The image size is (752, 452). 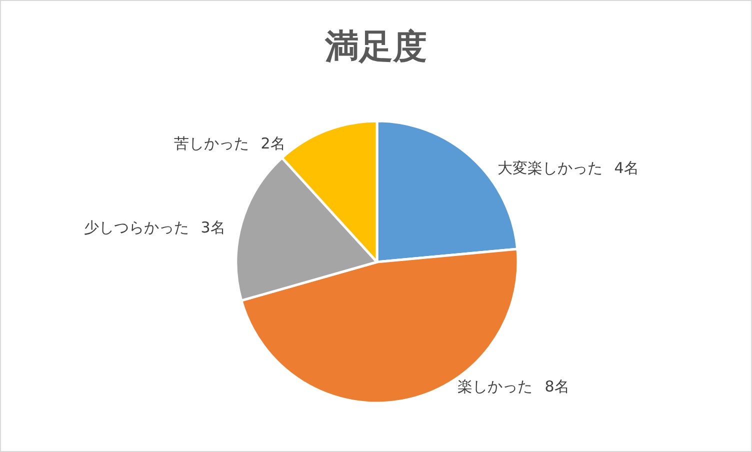 What do you see at coordinates (495, 387) in the screenshot?
I see `slice-label: 楽しかった` at bounding box center [495, 387].